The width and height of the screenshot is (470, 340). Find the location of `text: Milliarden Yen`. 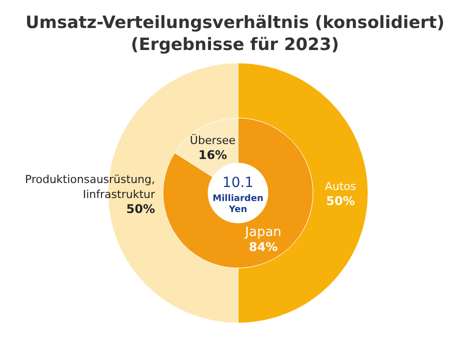

text: Milliarden Yen is located at coordinates (238, 204).